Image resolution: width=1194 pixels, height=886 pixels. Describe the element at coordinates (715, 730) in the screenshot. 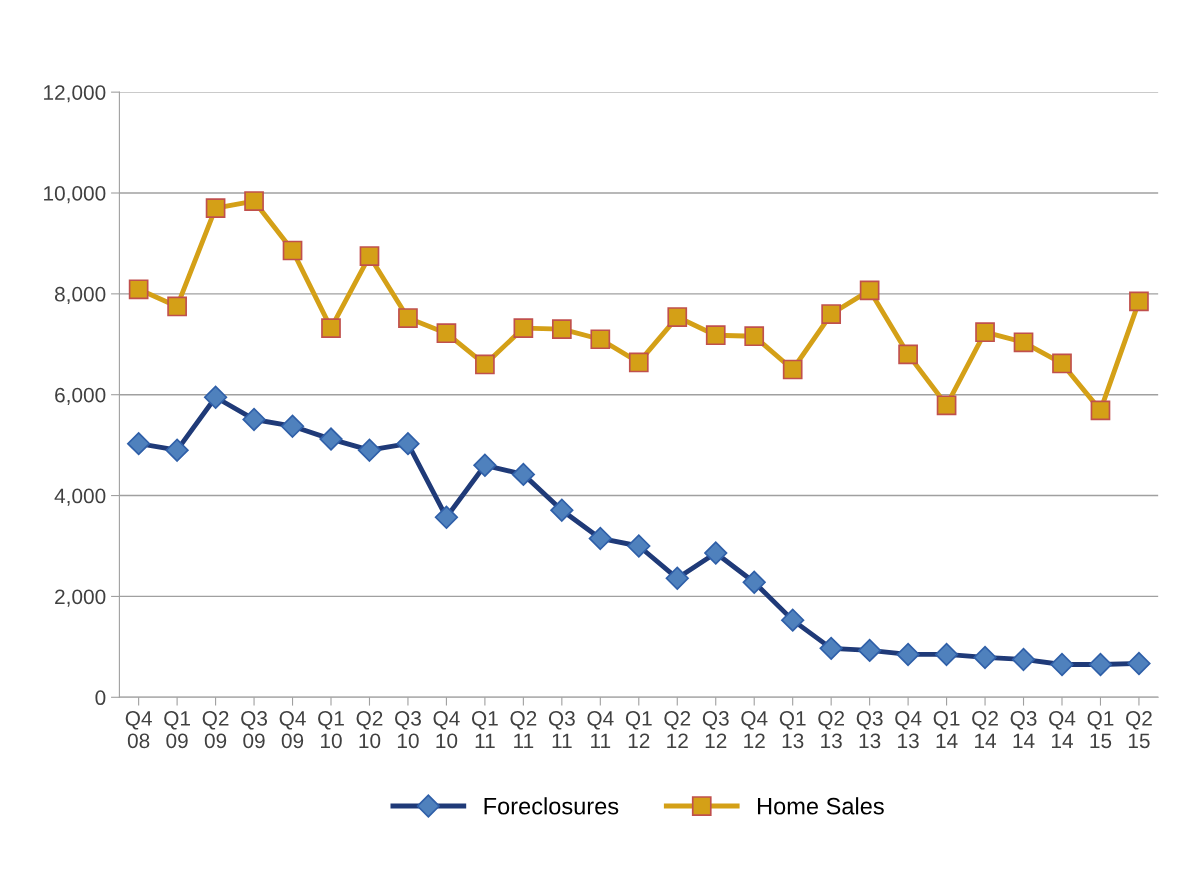

I see `x-tick-label: Q3 12` at that location.